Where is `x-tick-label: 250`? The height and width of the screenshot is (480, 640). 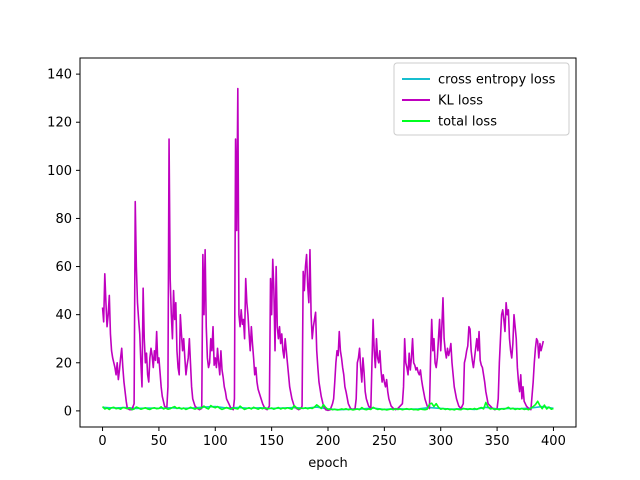
x-tick-label: 250 is located at coordinates (384, 441).